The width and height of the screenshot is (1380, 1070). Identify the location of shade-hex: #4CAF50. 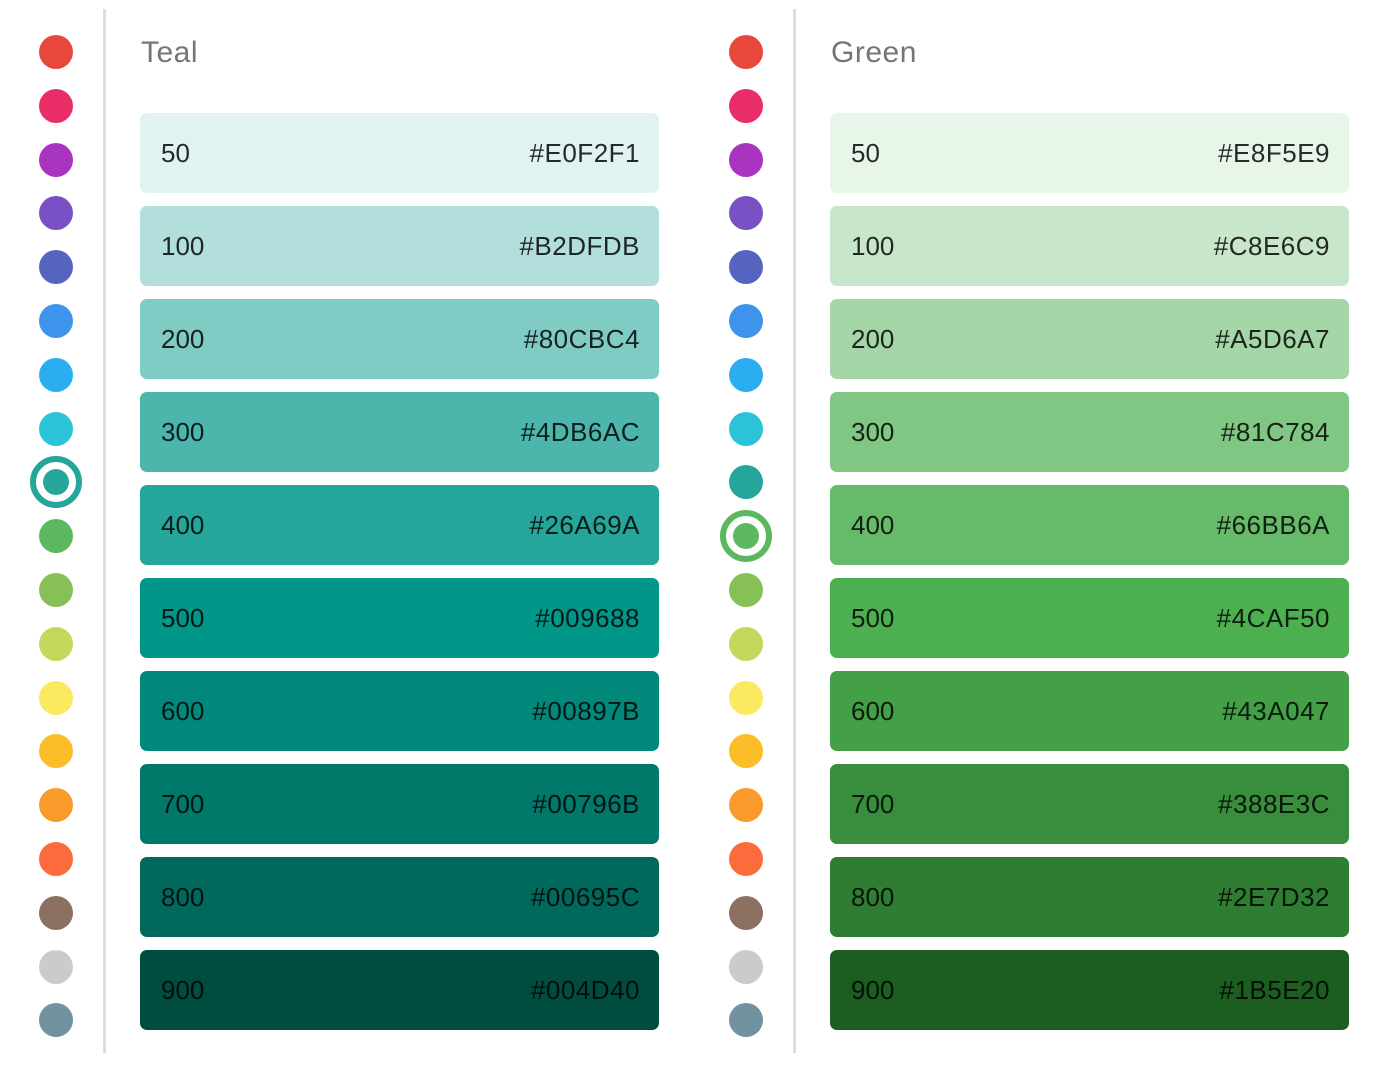
(1273, 617).